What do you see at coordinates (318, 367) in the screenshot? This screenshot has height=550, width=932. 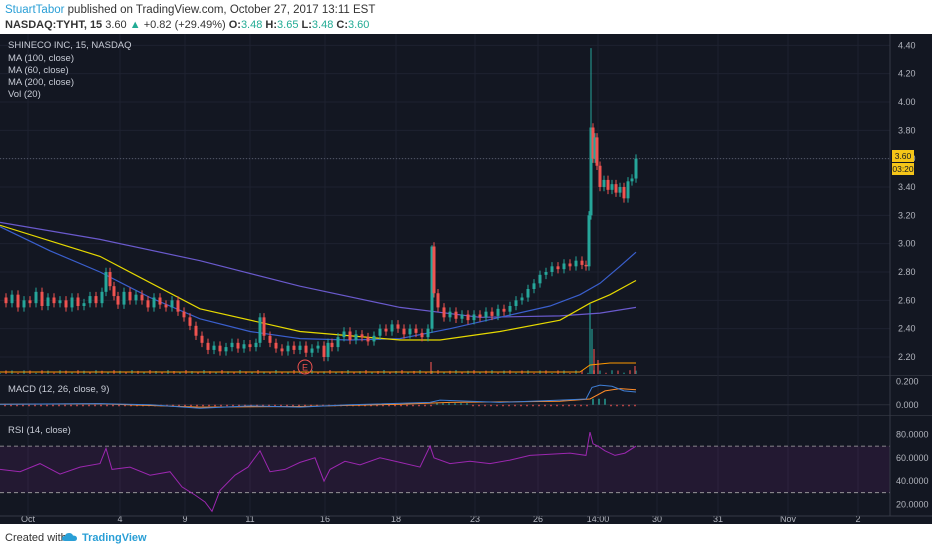 I see `volume-ma-line` at bounding box center [318, 367].